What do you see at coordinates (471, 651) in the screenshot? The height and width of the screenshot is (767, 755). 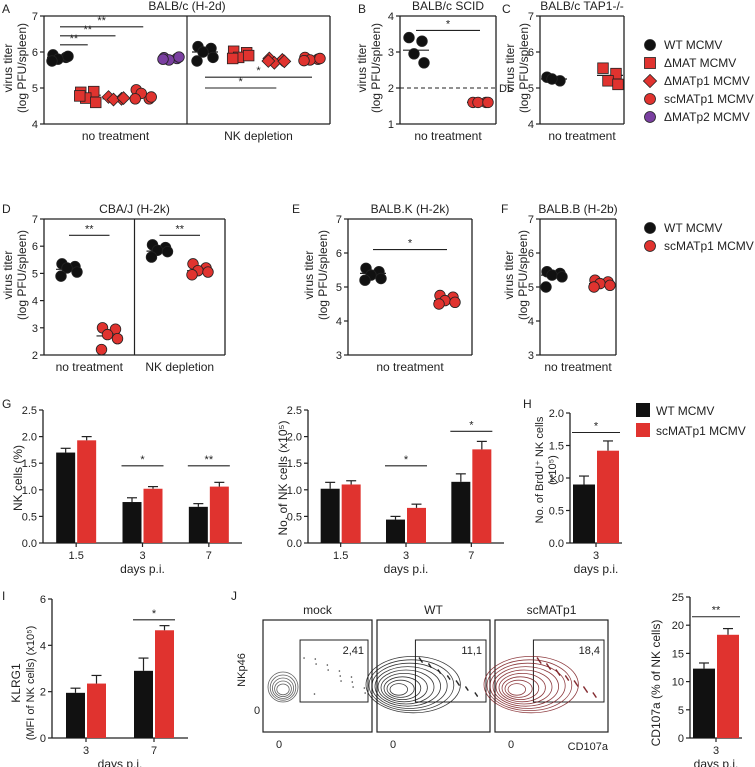 I see `gate-value: 11,1` at bounding box center [471, 651].